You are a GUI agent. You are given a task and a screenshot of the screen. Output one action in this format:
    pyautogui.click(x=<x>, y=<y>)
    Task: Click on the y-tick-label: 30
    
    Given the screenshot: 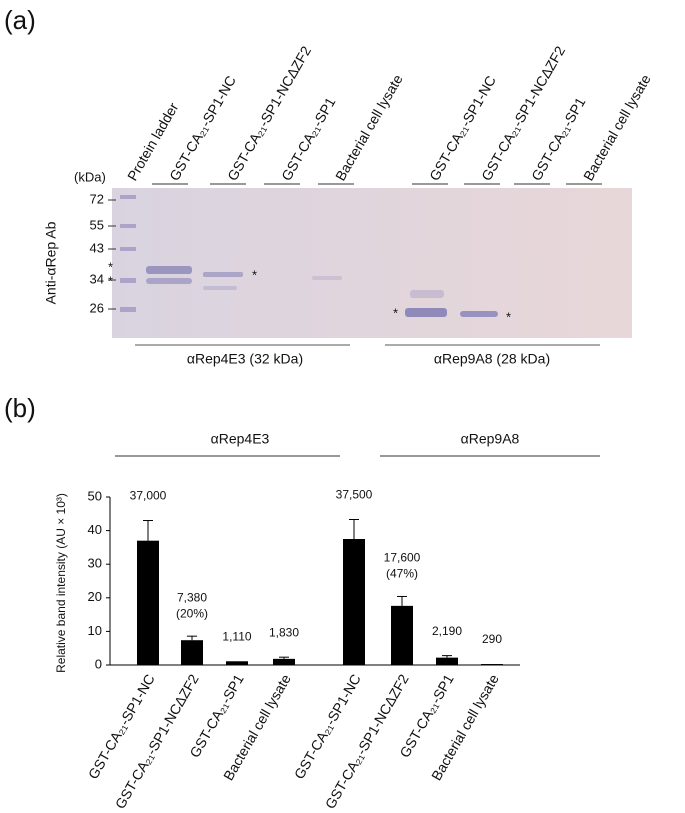 What is the action you would take?
    pyautogui.click(x=95, y=563)
    